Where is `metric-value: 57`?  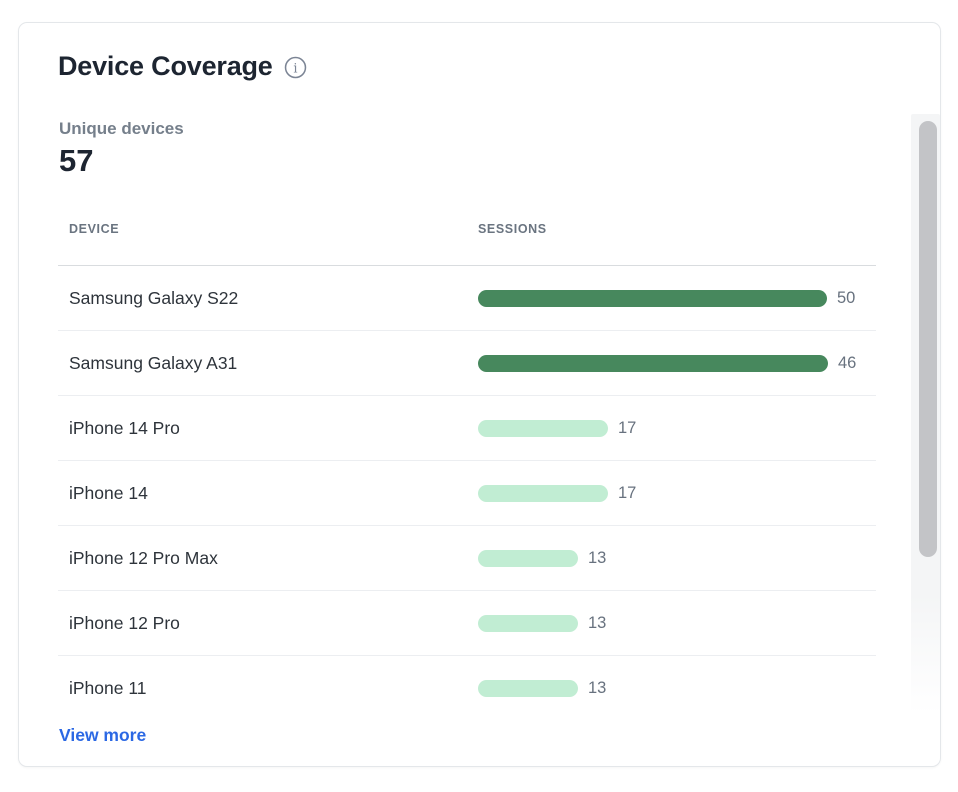 metric-value: 57 is located at coordinates (76, 160).